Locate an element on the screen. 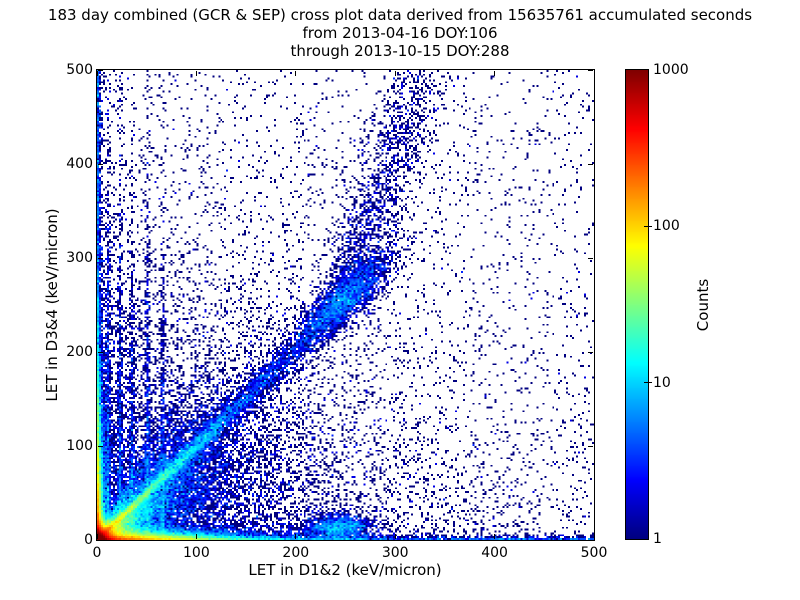 Image resolution: width=800 pixels, height=600 pixels. colorbar is located at coordinates (637, 304).